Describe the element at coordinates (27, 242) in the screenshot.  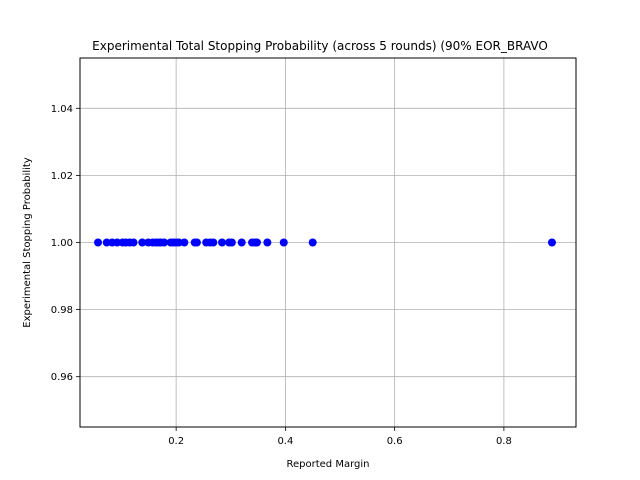
I see `y-axis-label: Experimental Stopping Probability` at that location.